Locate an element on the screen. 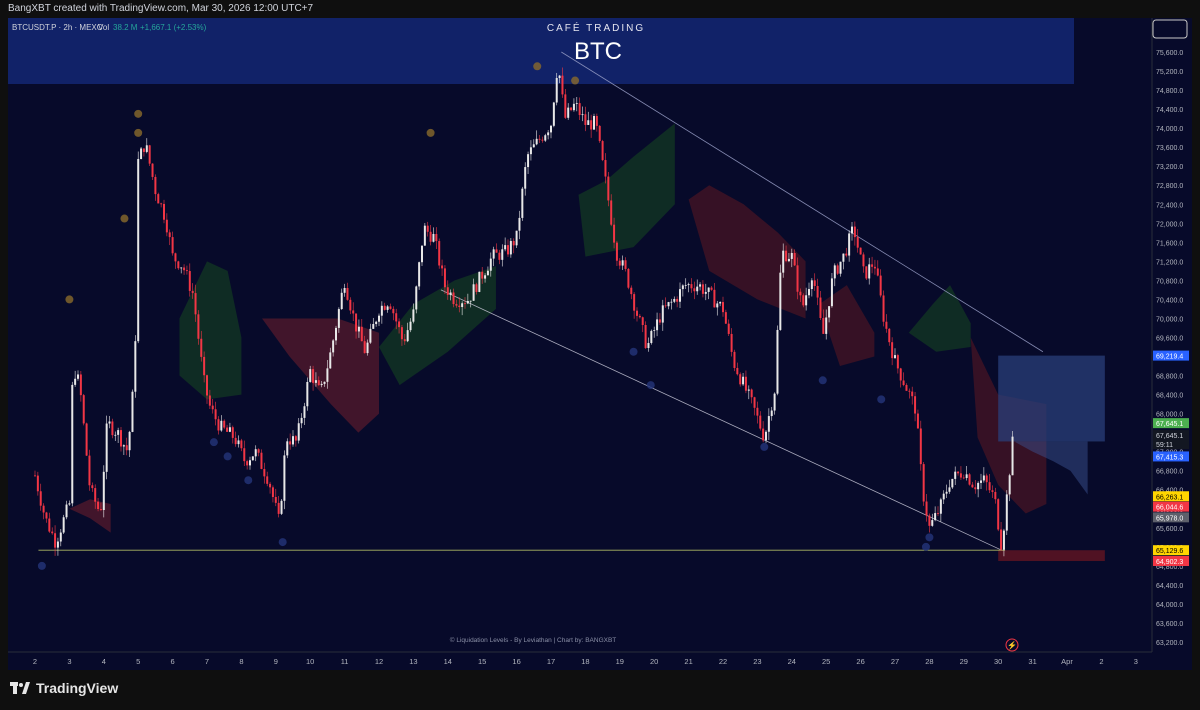 Image resolution: width=1200 pixels, height=710 pixels. price-tick: 64,400.0 is located at coordinates (1169, 586).